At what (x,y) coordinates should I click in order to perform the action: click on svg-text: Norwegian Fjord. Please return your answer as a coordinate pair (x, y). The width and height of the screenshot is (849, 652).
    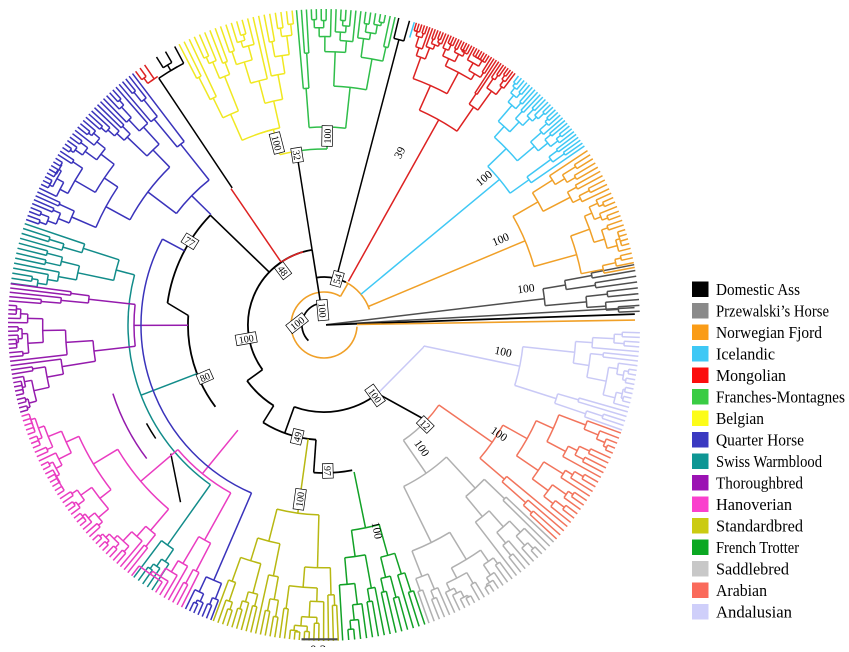
    Looking at the image, I should click on (769, 332).